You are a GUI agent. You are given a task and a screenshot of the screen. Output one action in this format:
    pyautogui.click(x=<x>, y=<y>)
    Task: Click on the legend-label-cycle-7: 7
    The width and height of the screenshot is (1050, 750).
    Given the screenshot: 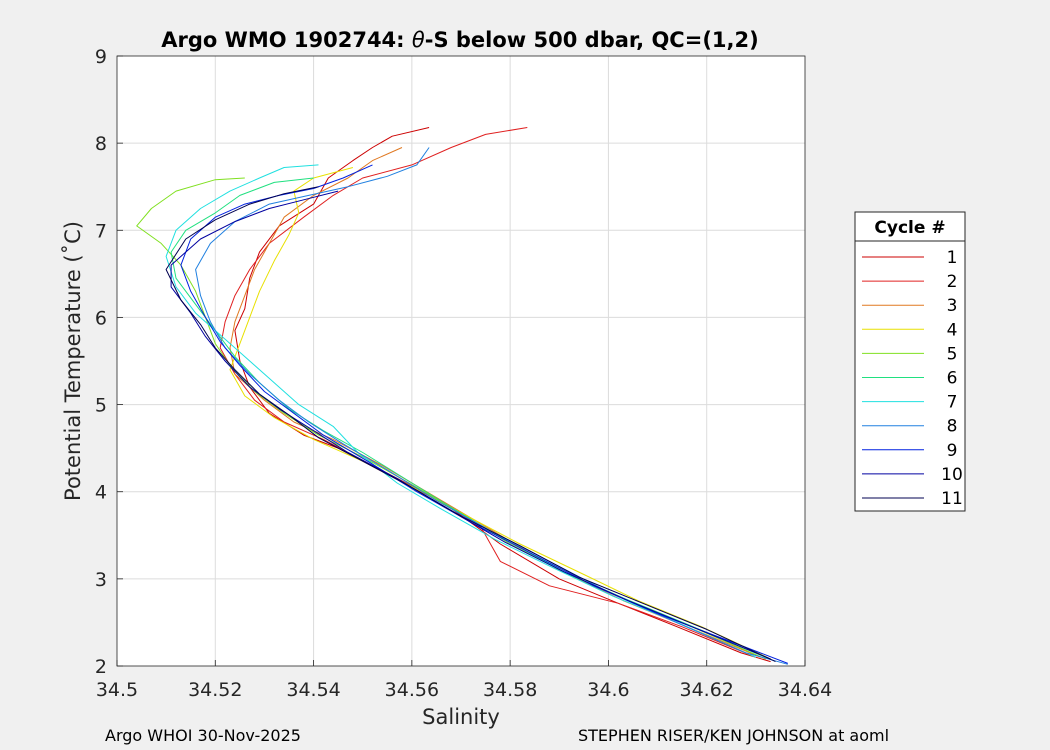 What is the action you would take?
    pyautogui.click(x=952, y=403)
    